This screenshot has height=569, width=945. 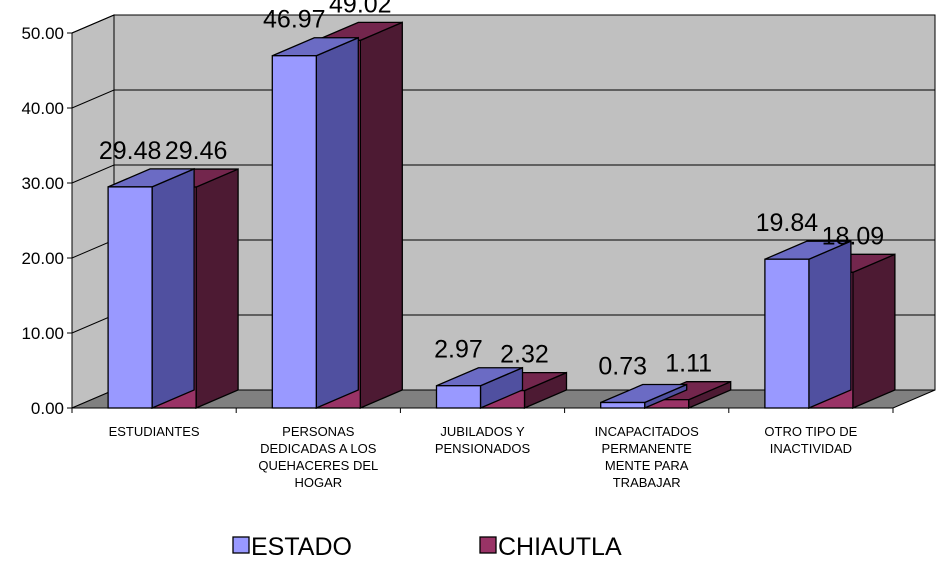 What do you see at coordinates (647, 465) in the screenshot?
I see `x-category-label-line: MENTE PARA` at bounding box center [647, 465].